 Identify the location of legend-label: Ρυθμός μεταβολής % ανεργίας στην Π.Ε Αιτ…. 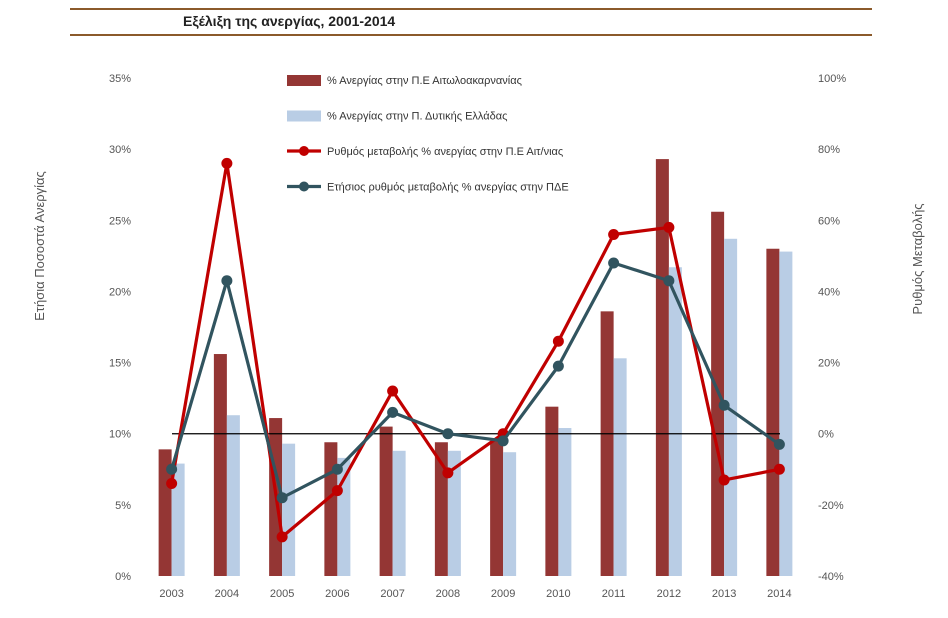
(445, 152).